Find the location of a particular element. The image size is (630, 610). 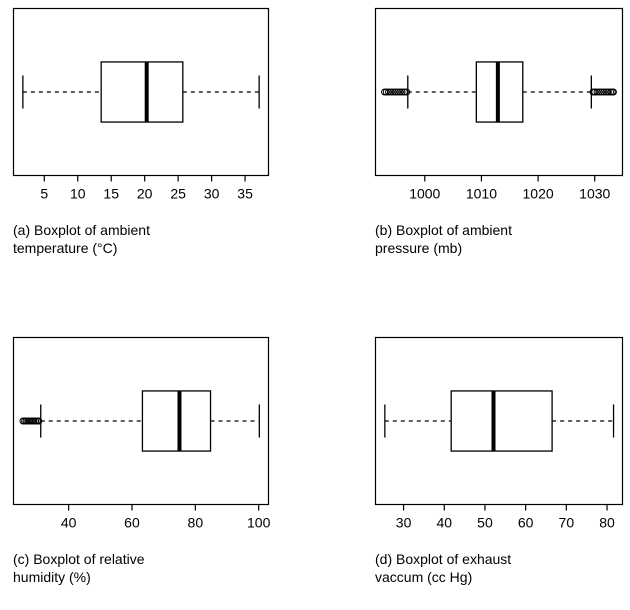

caption-a-line2: temperature (°C) is located at coordinates (65, 248).